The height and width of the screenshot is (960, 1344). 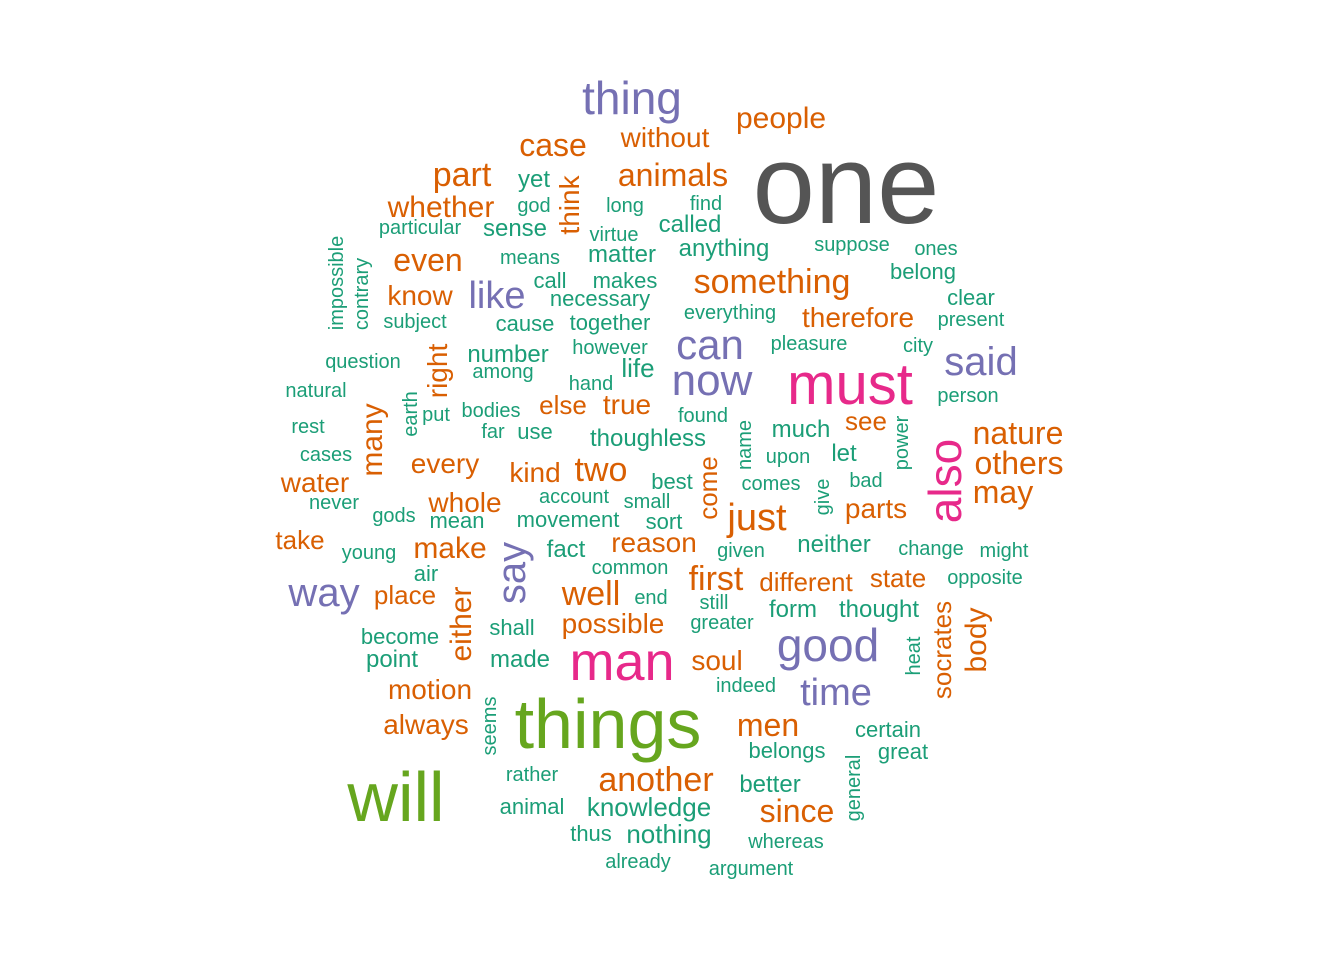 I want to click on word-thoughless: thoughless, so click(x=648, y=438).